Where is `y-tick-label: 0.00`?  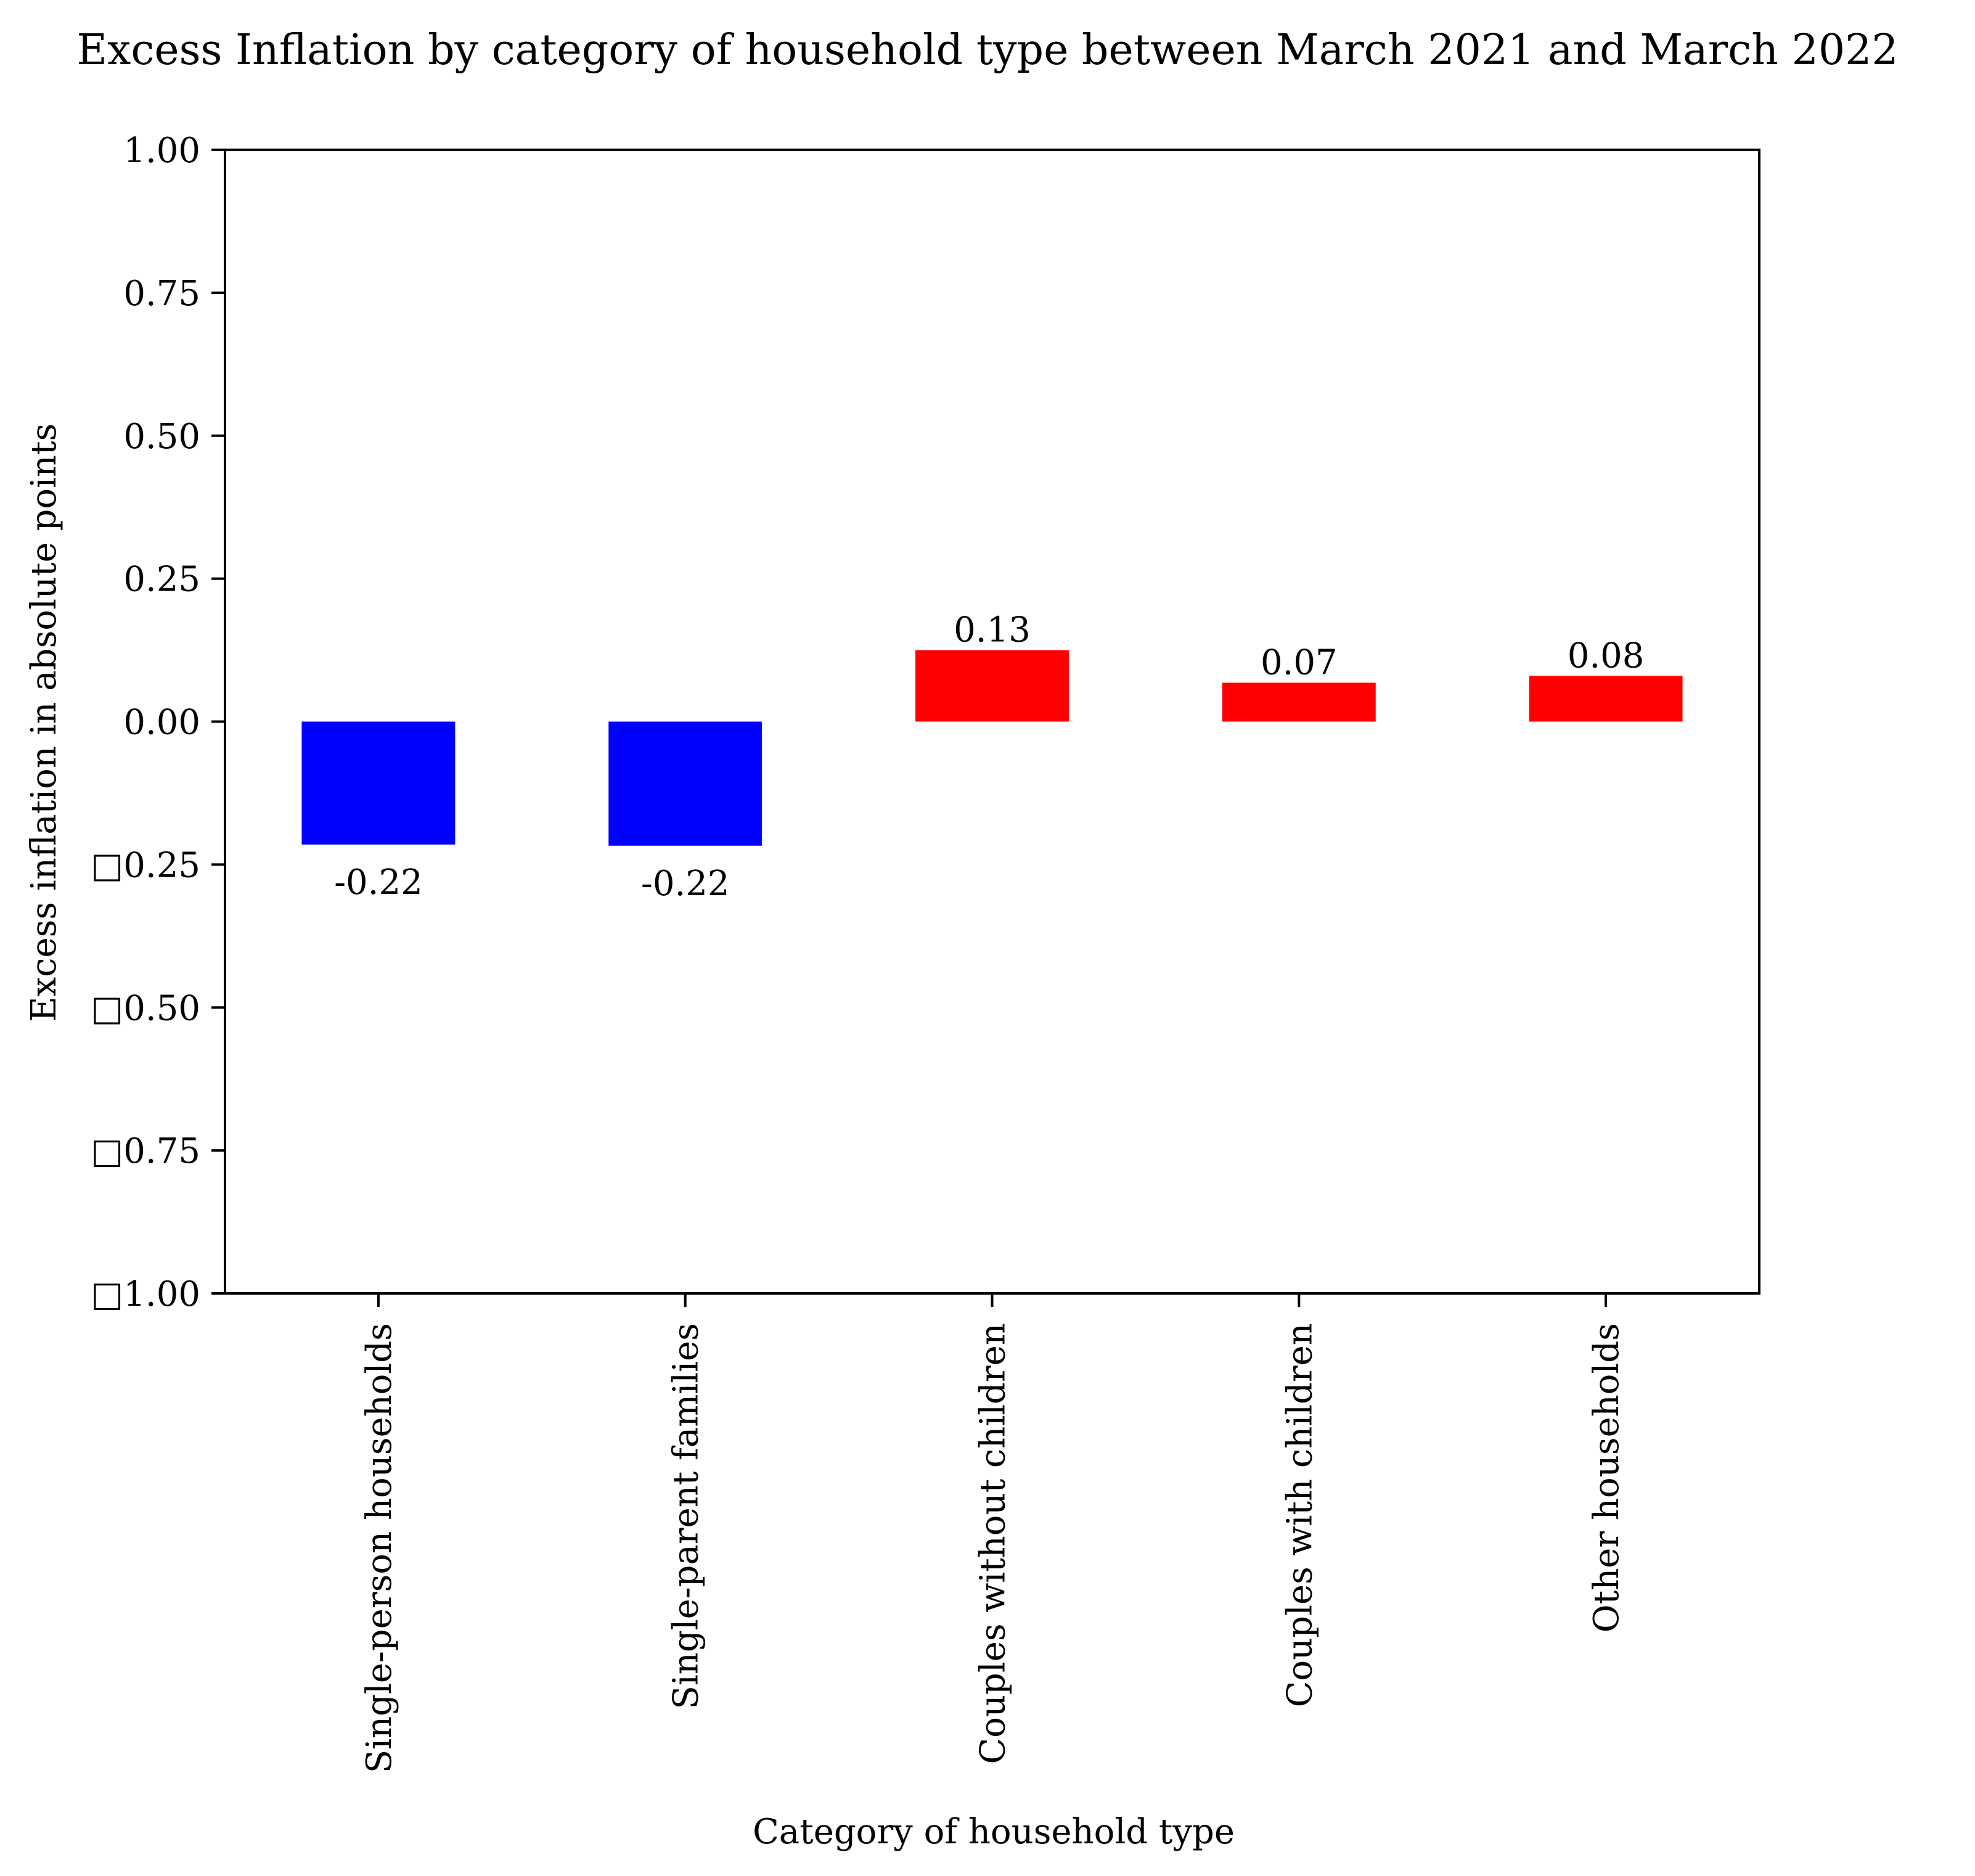 y-tick-label: 0.00 is located at coordinates (162, 723).